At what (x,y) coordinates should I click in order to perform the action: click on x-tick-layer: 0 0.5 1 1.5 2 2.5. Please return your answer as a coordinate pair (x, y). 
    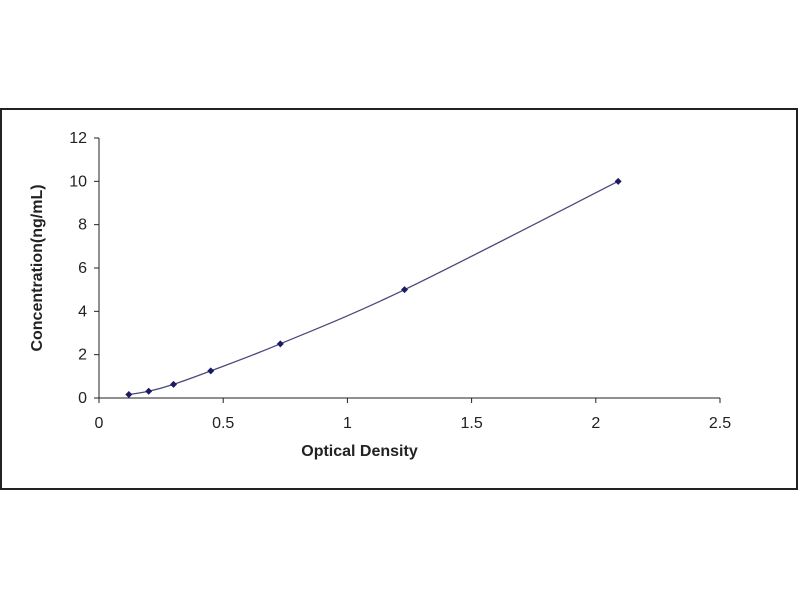
    Looking at the image, I should click on (413, 415).